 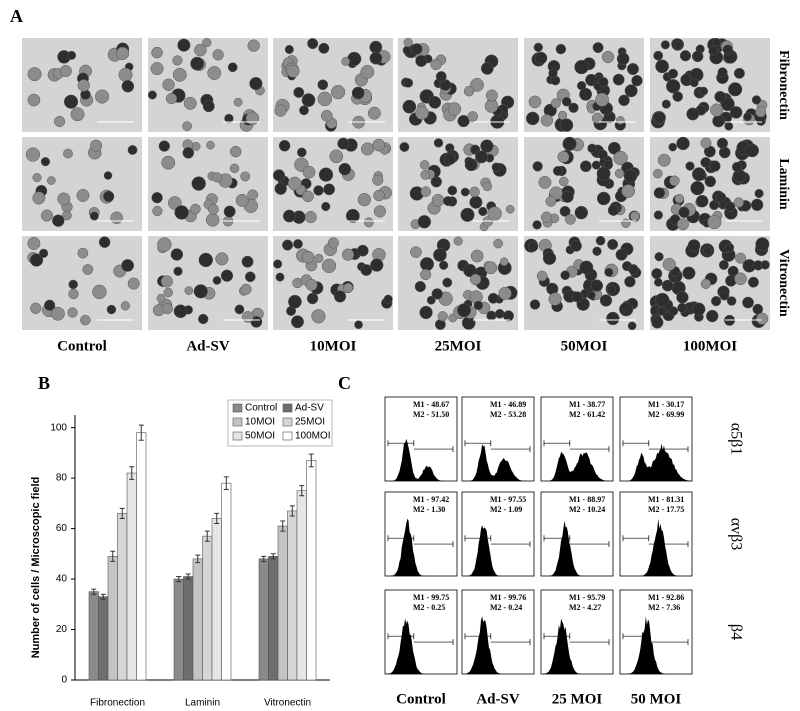 What do you see at coordinates (735, 632) in the screenshot?
I see `row-label: β4` at bounding box center [735, 632].